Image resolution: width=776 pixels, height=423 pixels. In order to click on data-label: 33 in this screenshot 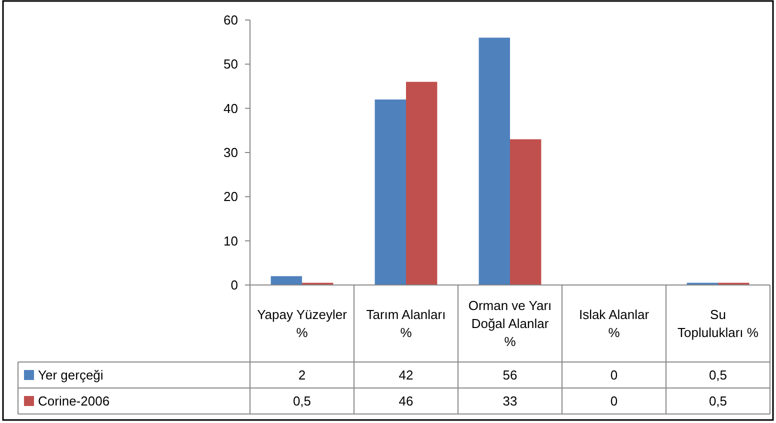, I will do `click(510, 401)`.